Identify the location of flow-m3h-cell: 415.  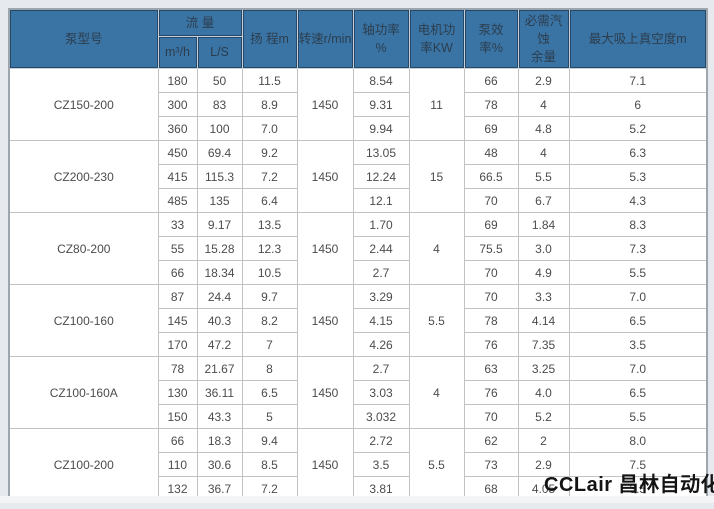
(177, 177).